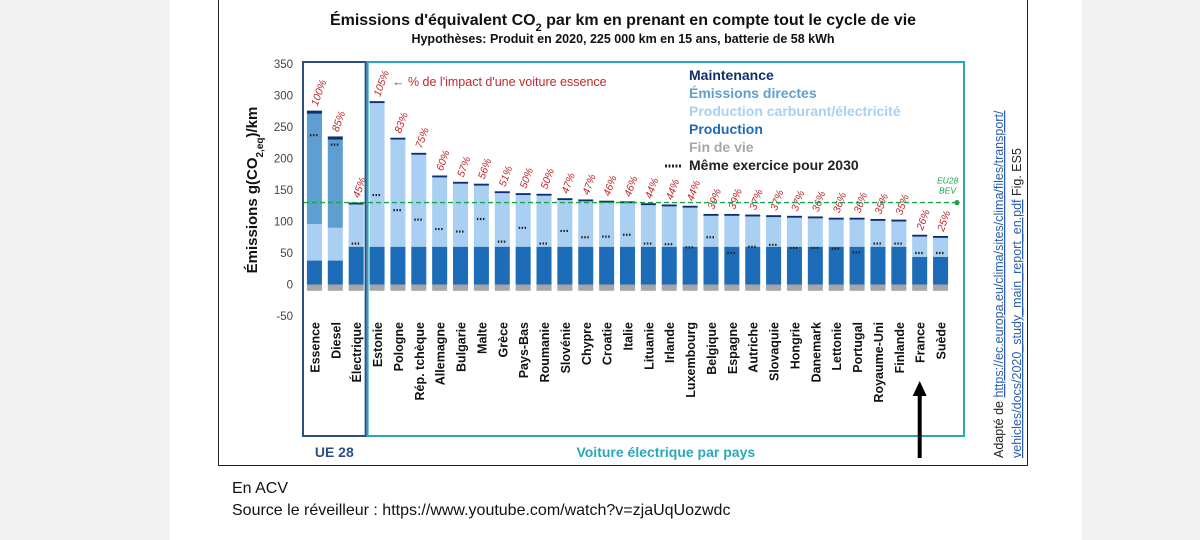  I want to click on percent-label: 37%, so click(798, 201).